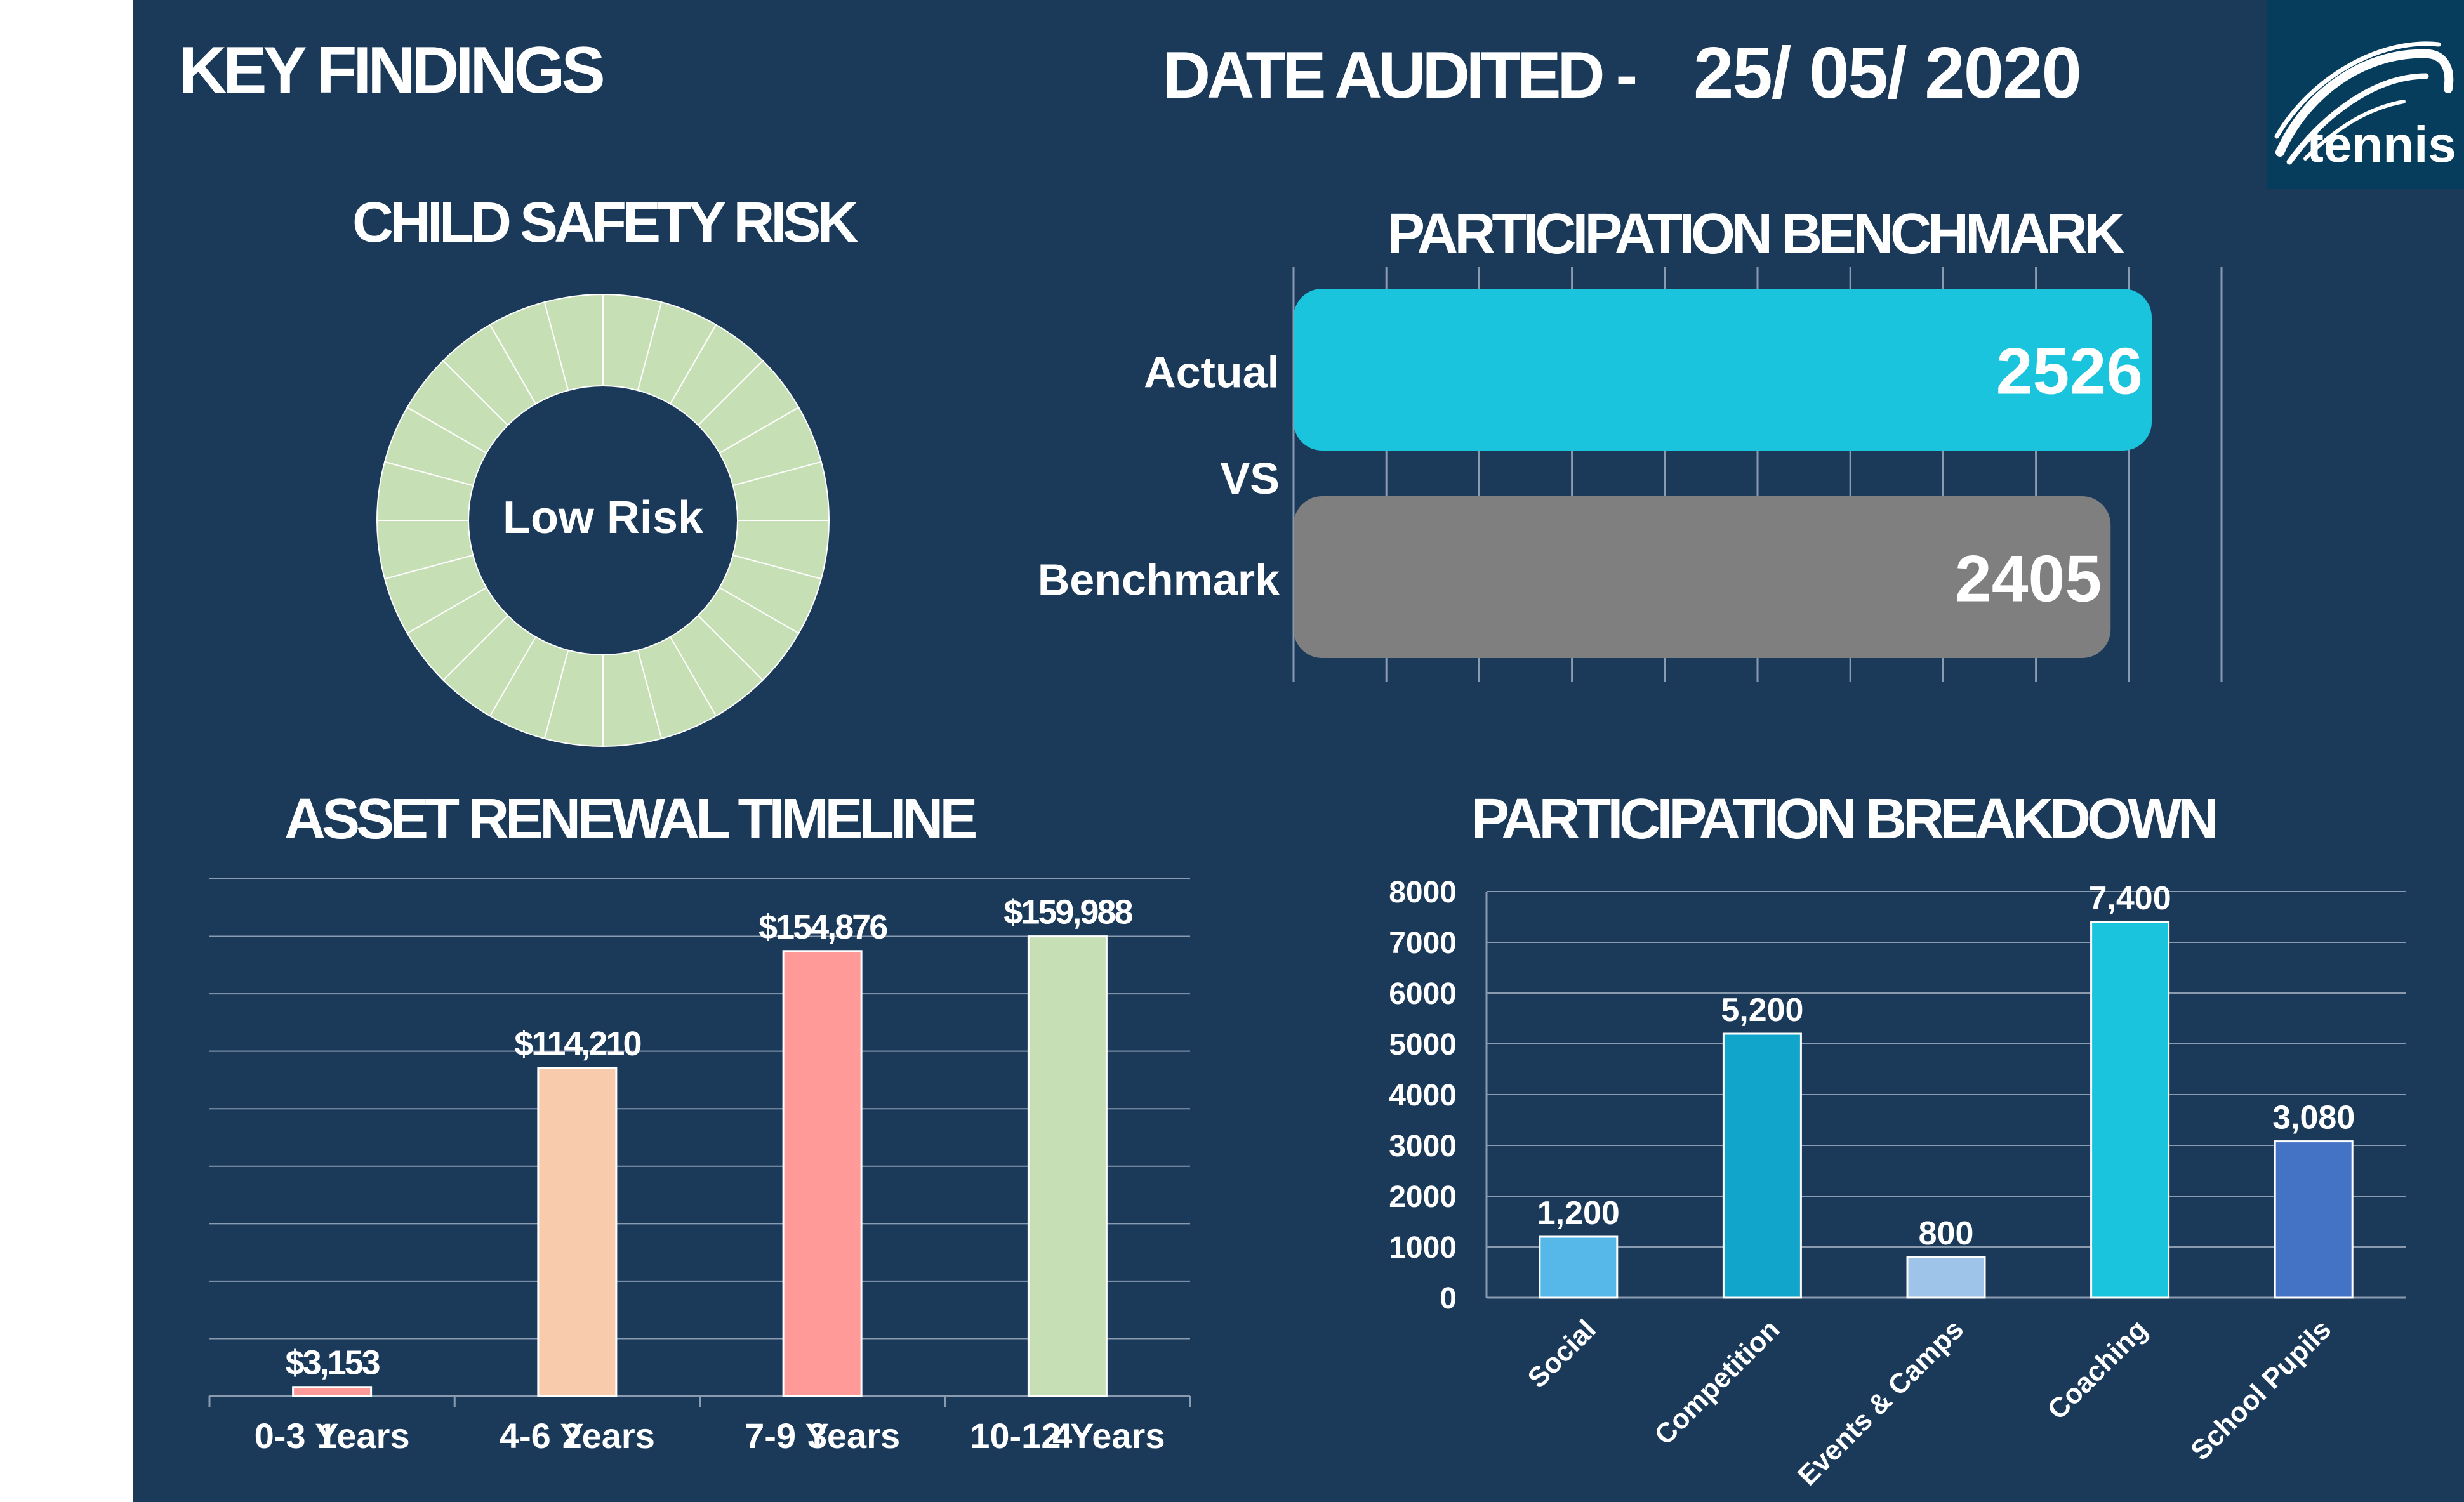 This screenshot has height=1502, width=2464. What do you see at coordinates (1212, 372) in the screenshot?
I see `benchmark-category-label: Actual` at bounding box center [1212, 372].